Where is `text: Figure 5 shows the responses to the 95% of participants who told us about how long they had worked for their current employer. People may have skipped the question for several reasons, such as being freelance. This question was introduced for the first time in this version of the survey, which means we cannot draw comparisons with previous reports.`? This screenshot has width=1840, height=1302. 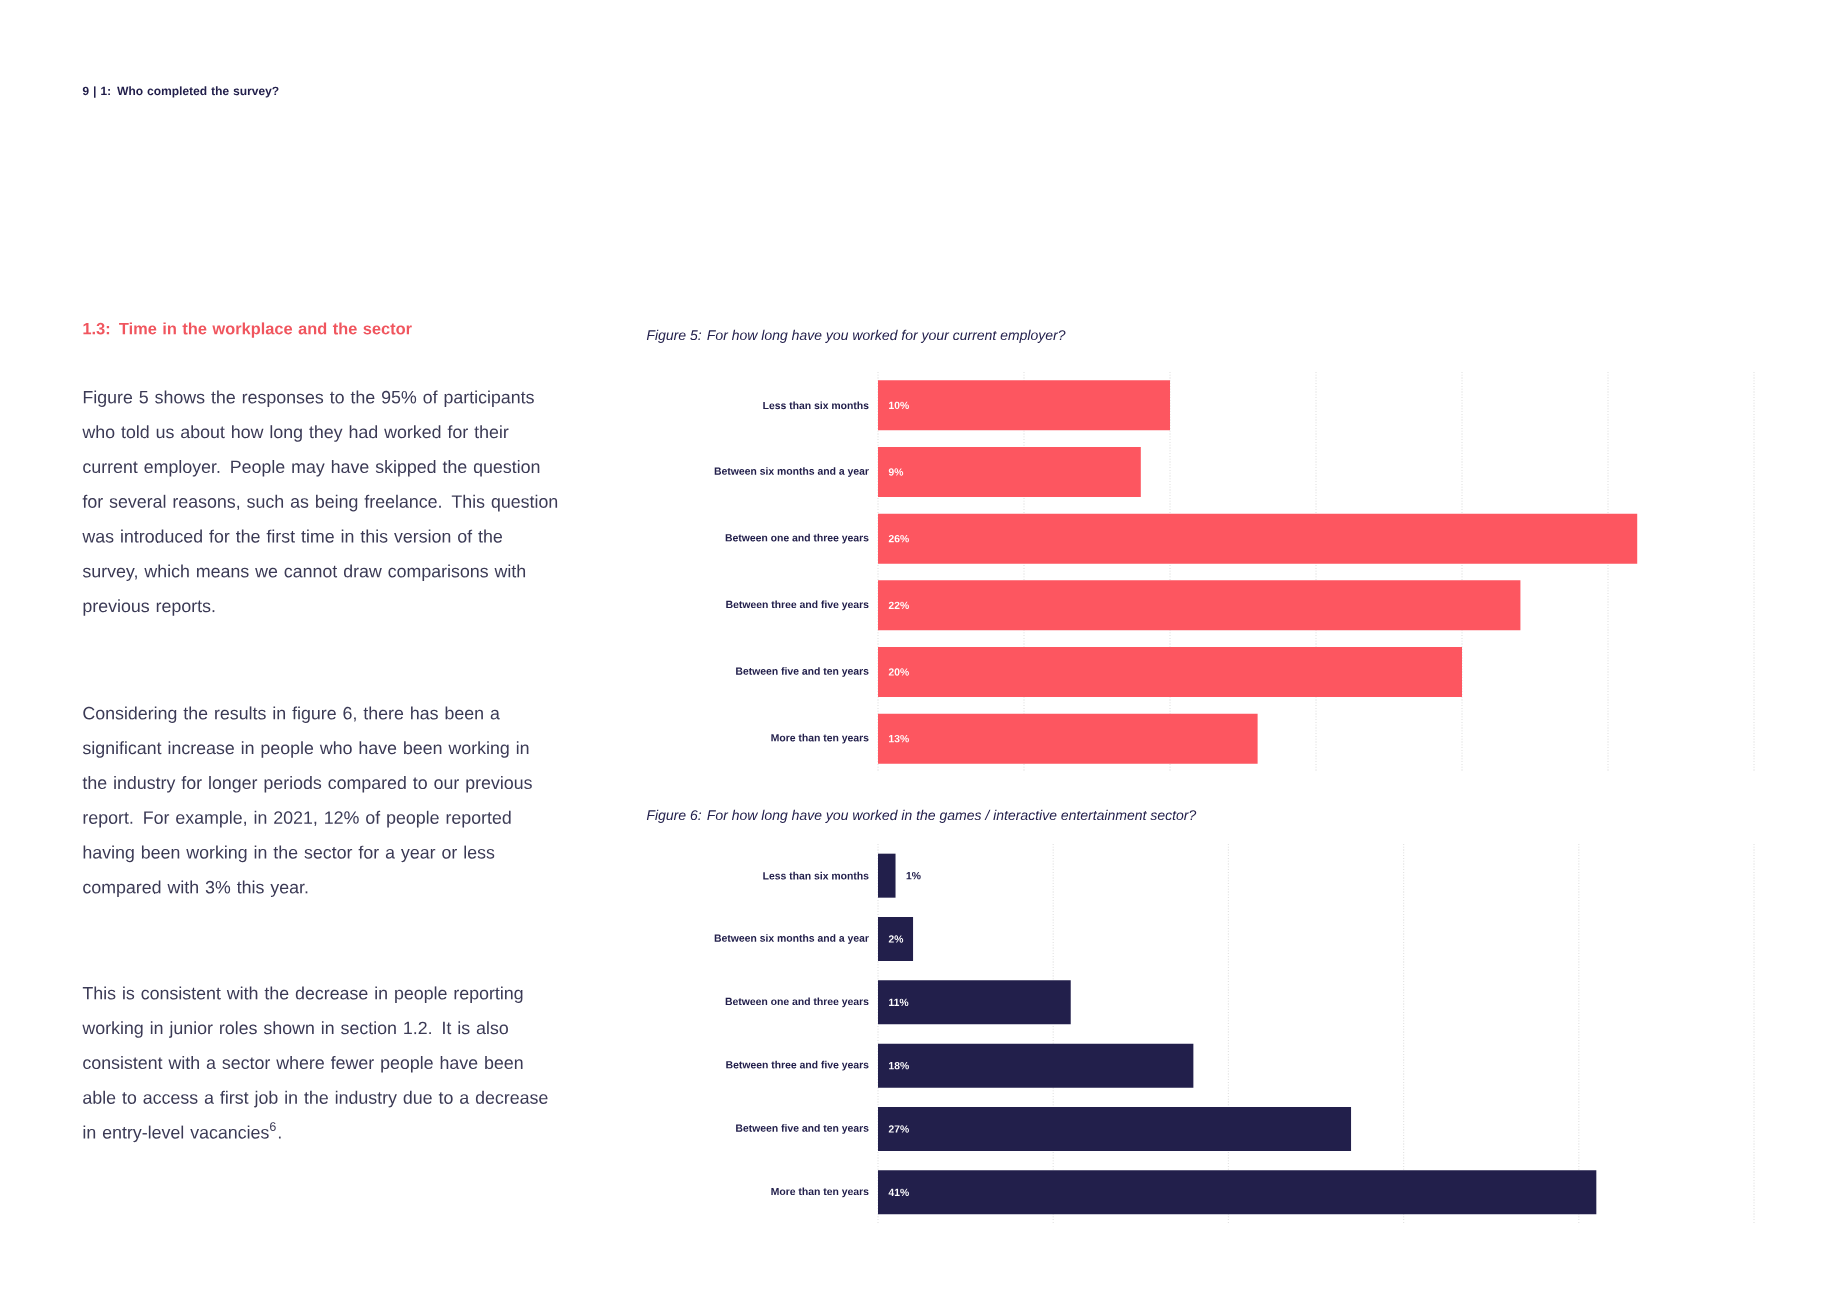
text: Figure 5 shows the responses to the 95% of participants who told us about how long they had worked for their current employer. People may have skipped the question for several reasons, such as being freelance. This question was introduced for the first time in this version of the survey, which means we cannot draw comparisons with previous reports. is located at coordinates (320, 503).